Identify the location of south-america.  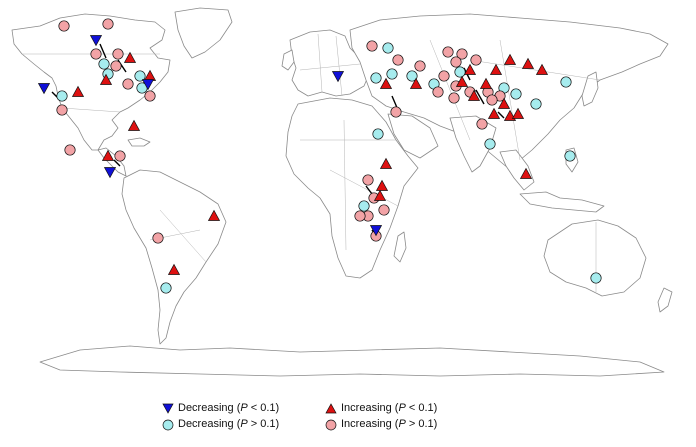
(174, 257).